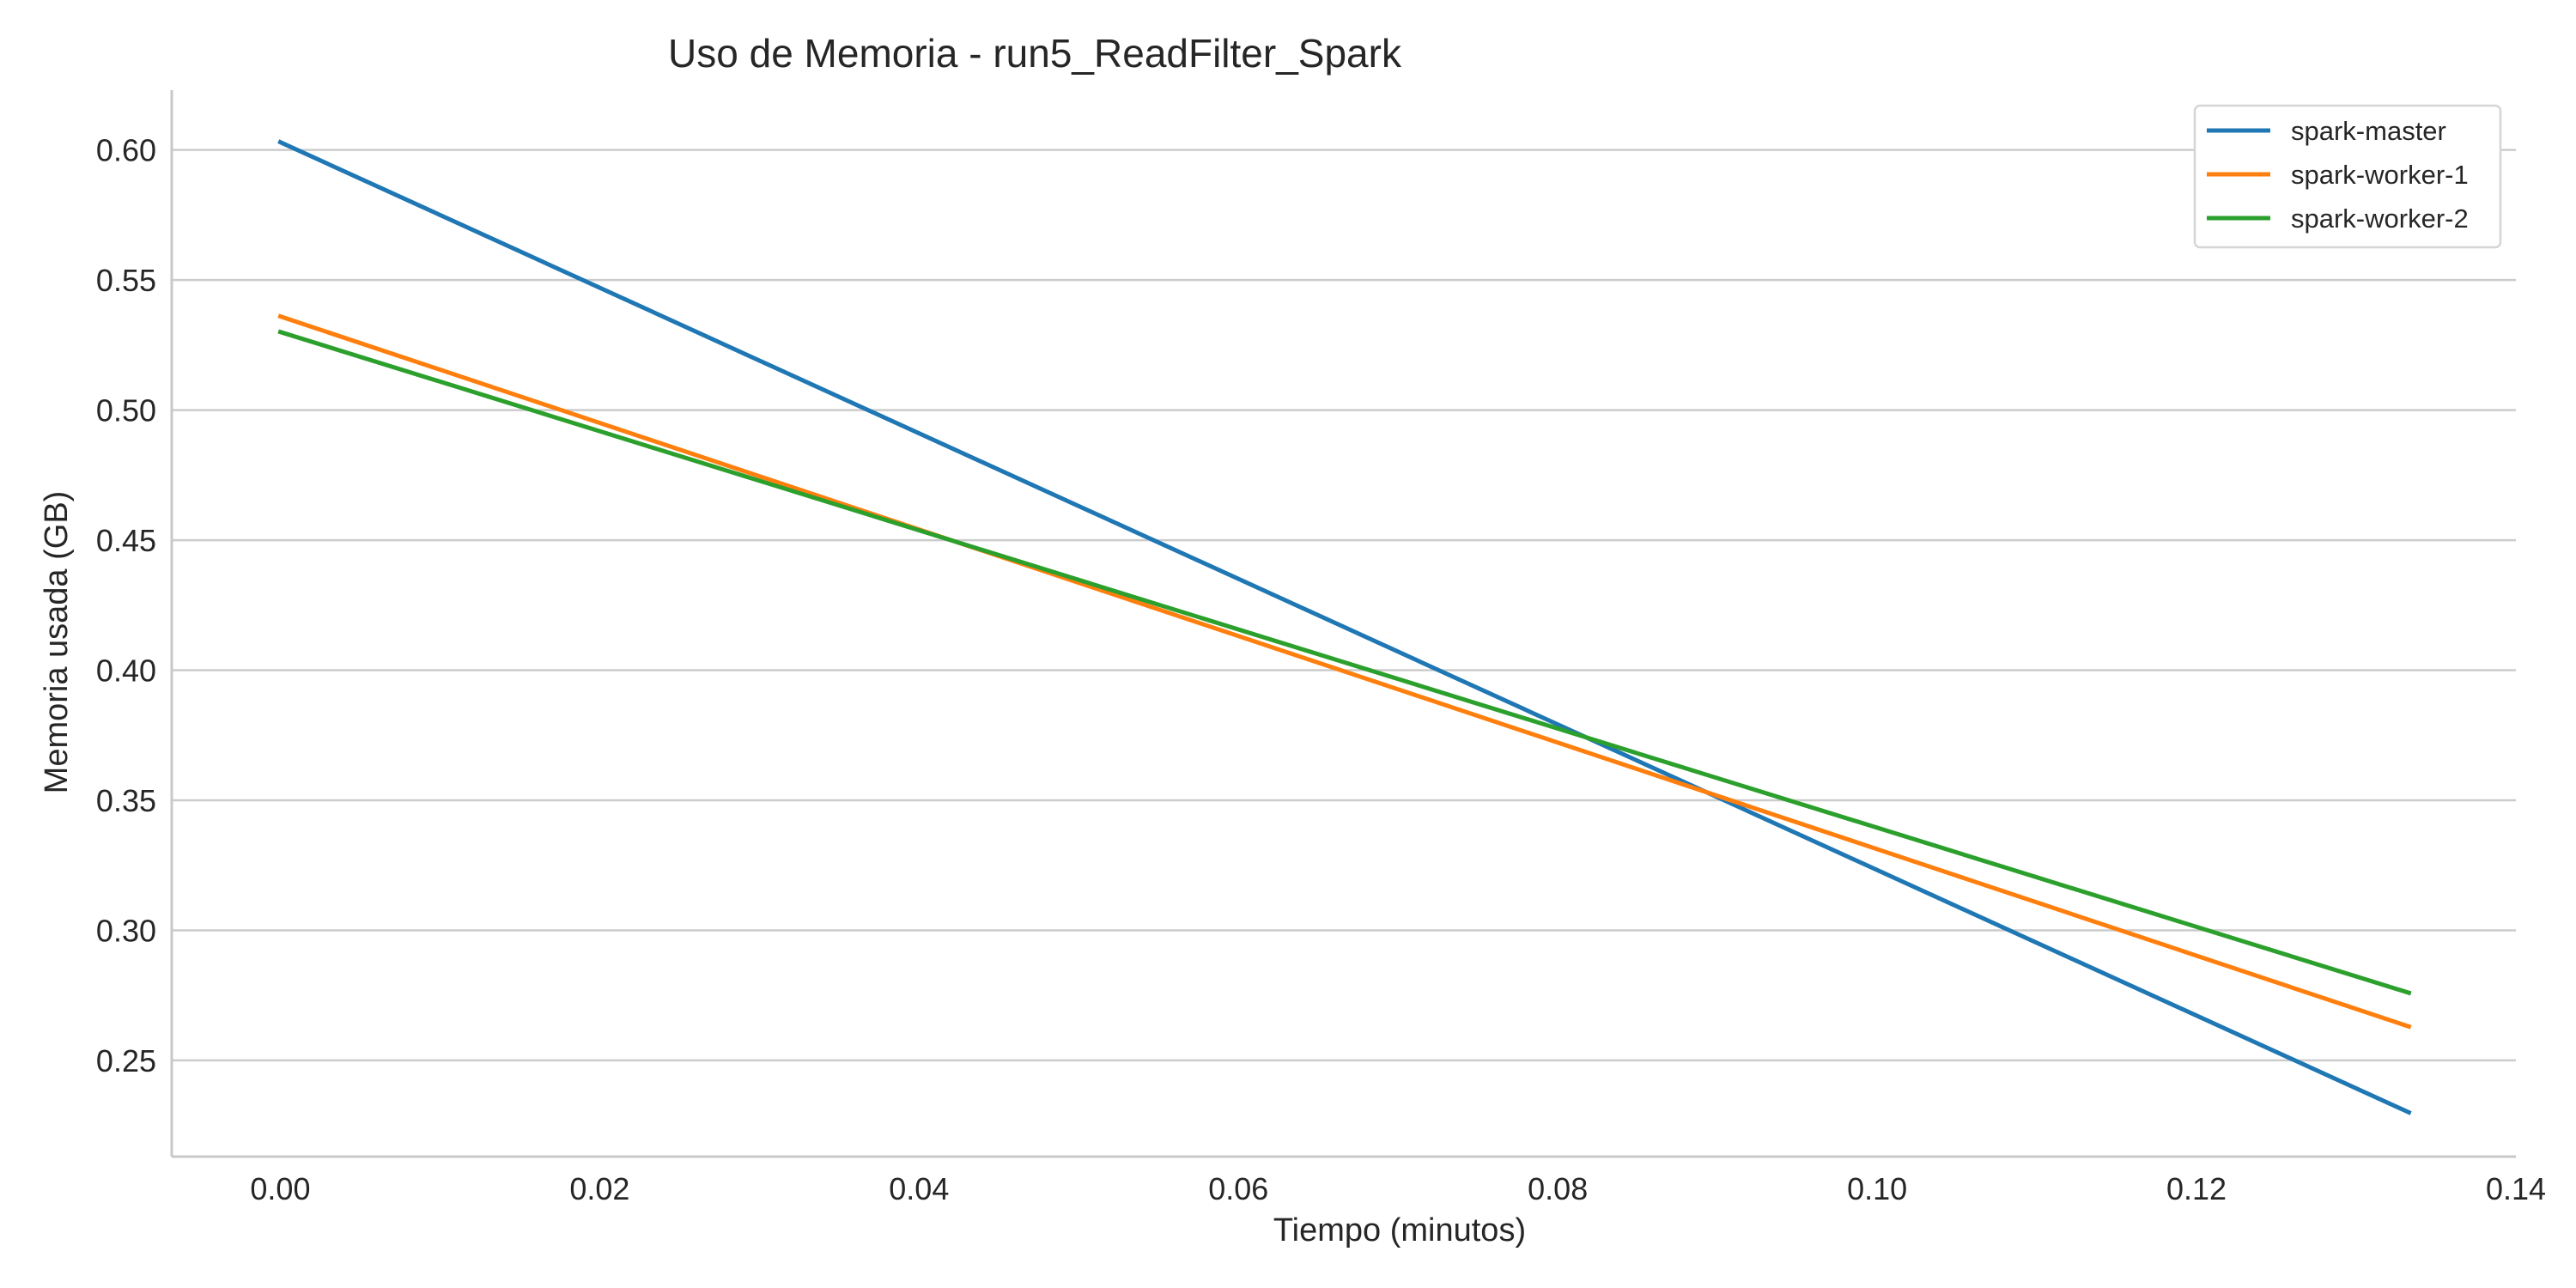 This screenshot has width=2576, height=1288. I want to click on legend-frame, so click(2347, 176).